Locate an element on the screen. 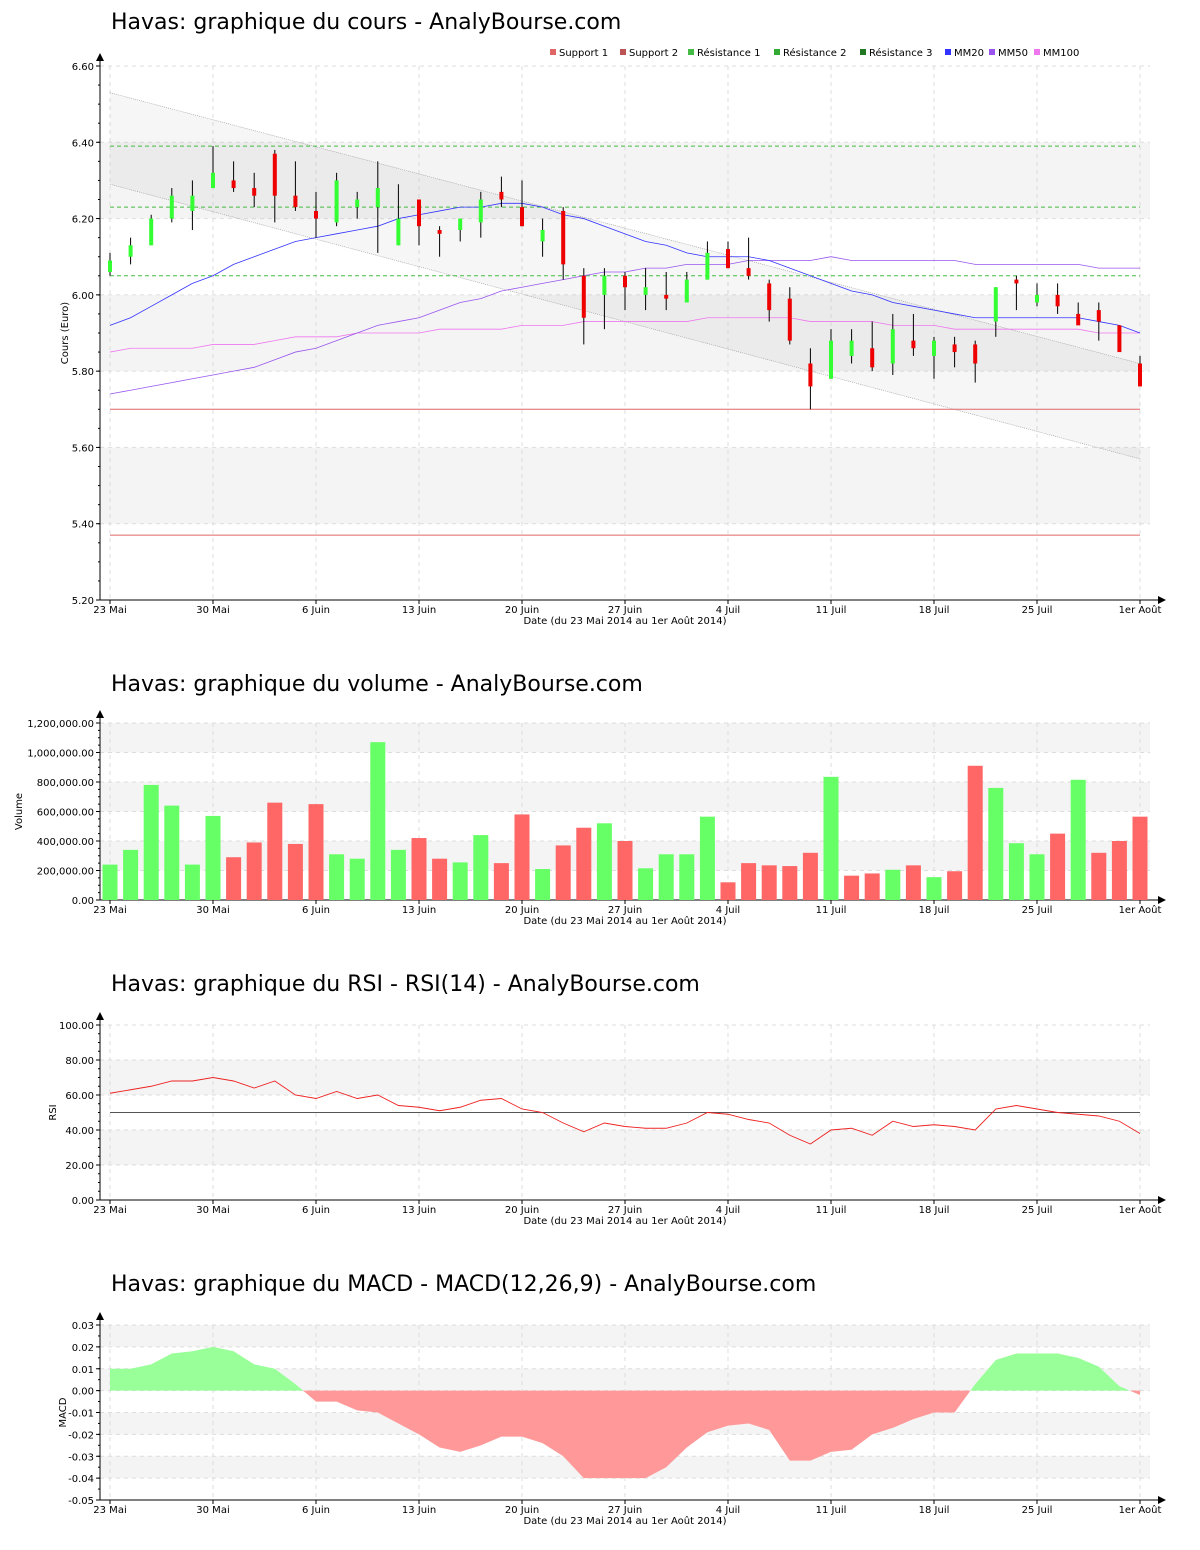 The width and height of the screenshot is (1200, 1550). y-tick-label: -0.02 is located at coordinates (81, 1435).